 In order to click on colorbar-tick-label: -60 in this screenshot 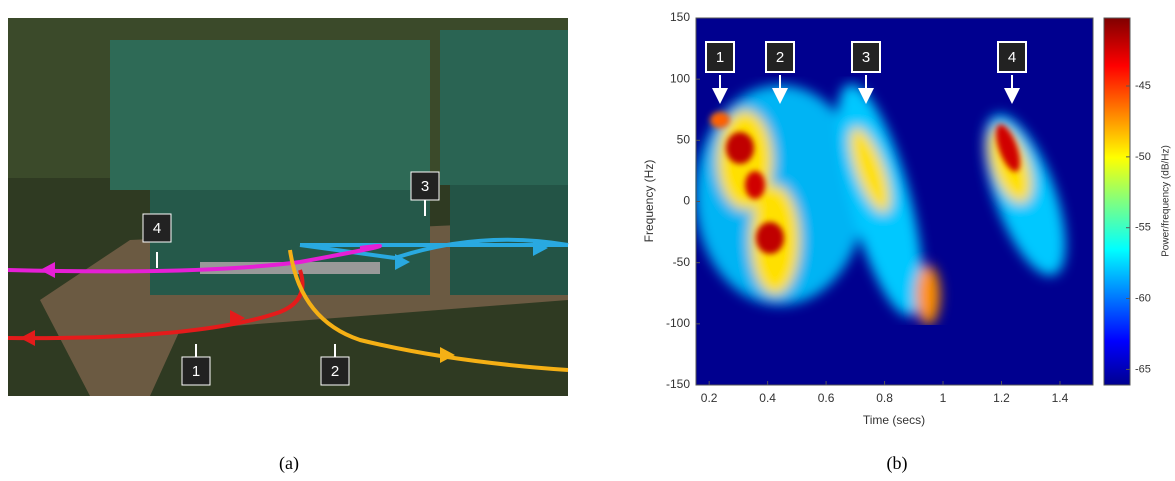, I will do `click(1143, 298)`.